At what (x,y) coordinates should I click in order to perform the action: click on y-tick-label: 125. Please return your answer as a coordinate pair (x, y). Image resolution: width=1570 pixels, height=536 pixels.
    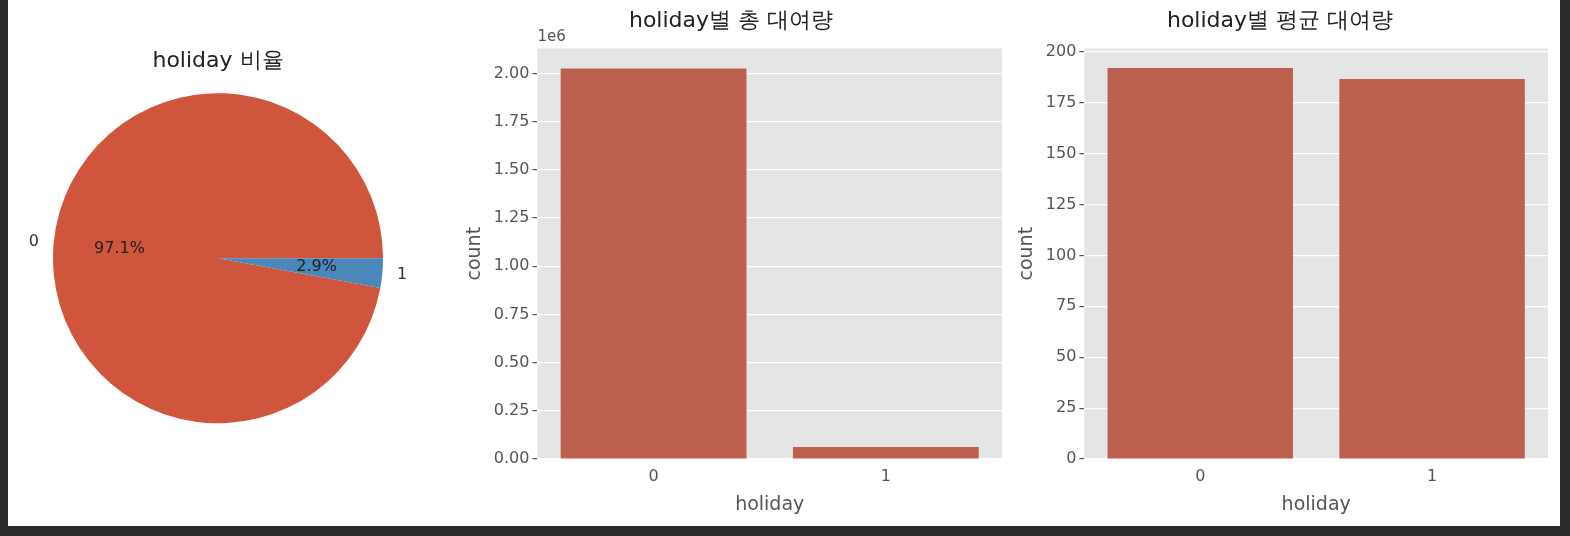
    Looking at the image, I should click on (1061, 203).